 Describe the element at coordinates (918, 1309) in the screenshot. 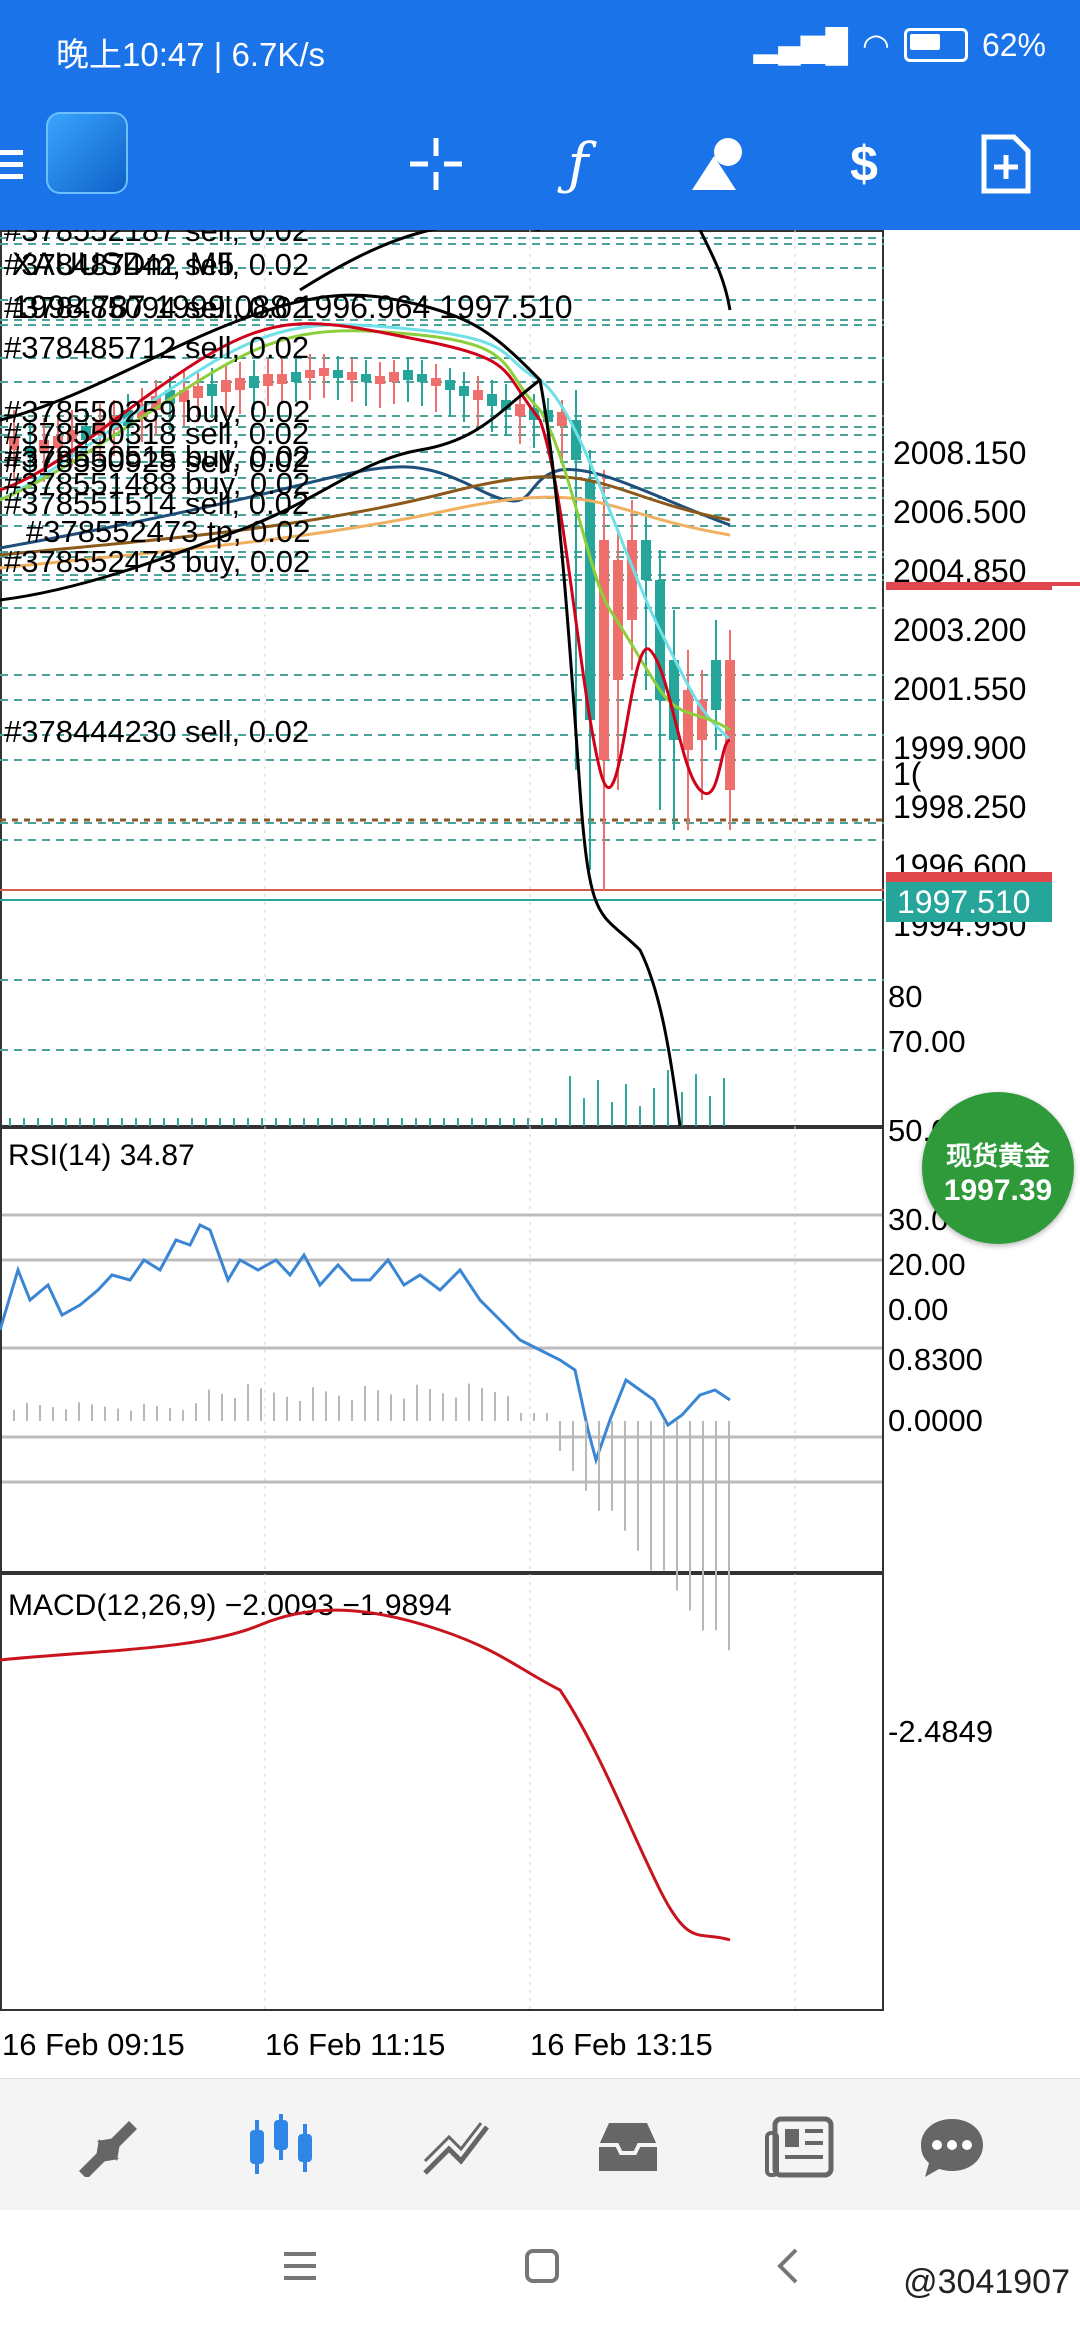

I see `rsi-tick-label: 0.00` at that location.